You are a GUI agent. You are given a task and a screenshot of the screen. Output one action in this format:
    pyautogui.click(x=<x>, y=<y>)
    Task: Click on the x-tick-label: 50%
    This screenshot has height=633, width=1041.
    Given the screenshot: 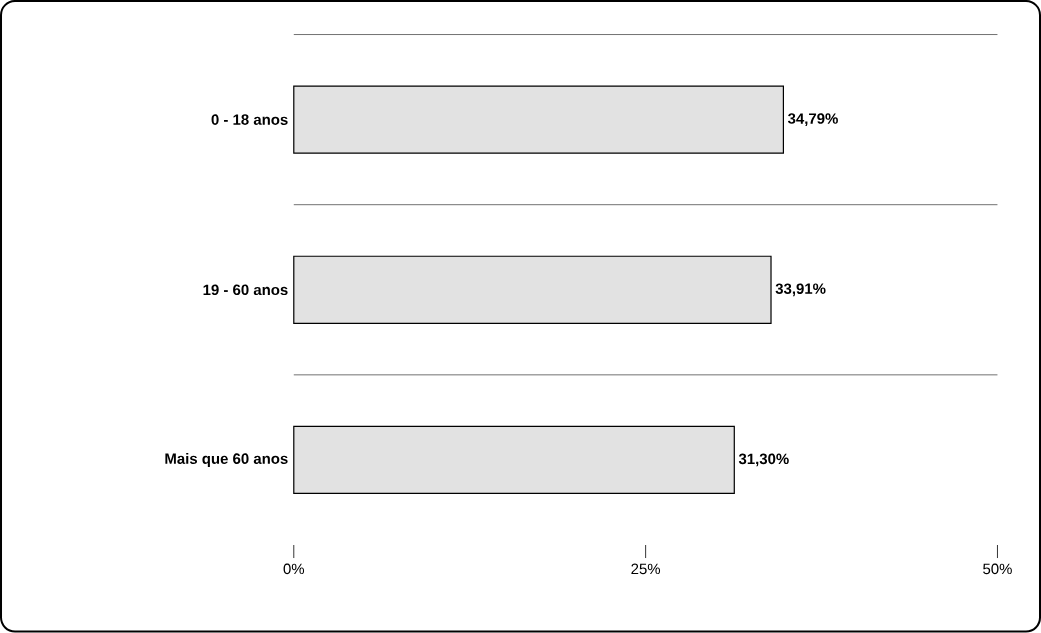 What is the action you would take?
    pyautogui.click(x=997, y=569)
    